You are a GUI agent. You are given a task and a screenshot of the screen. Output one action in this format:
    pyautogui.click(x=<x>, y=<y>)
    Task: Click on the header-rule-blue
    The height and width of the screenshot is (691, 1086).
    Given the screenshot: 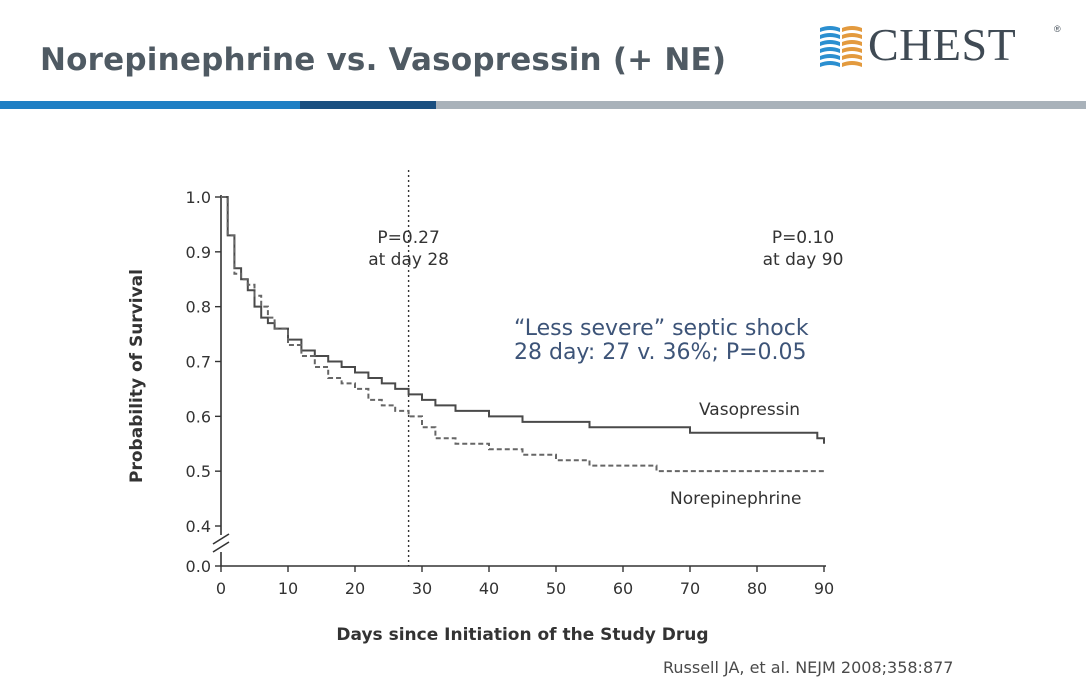 What is the action you would take?
    pyautogui.click(x=150, y=105)
    